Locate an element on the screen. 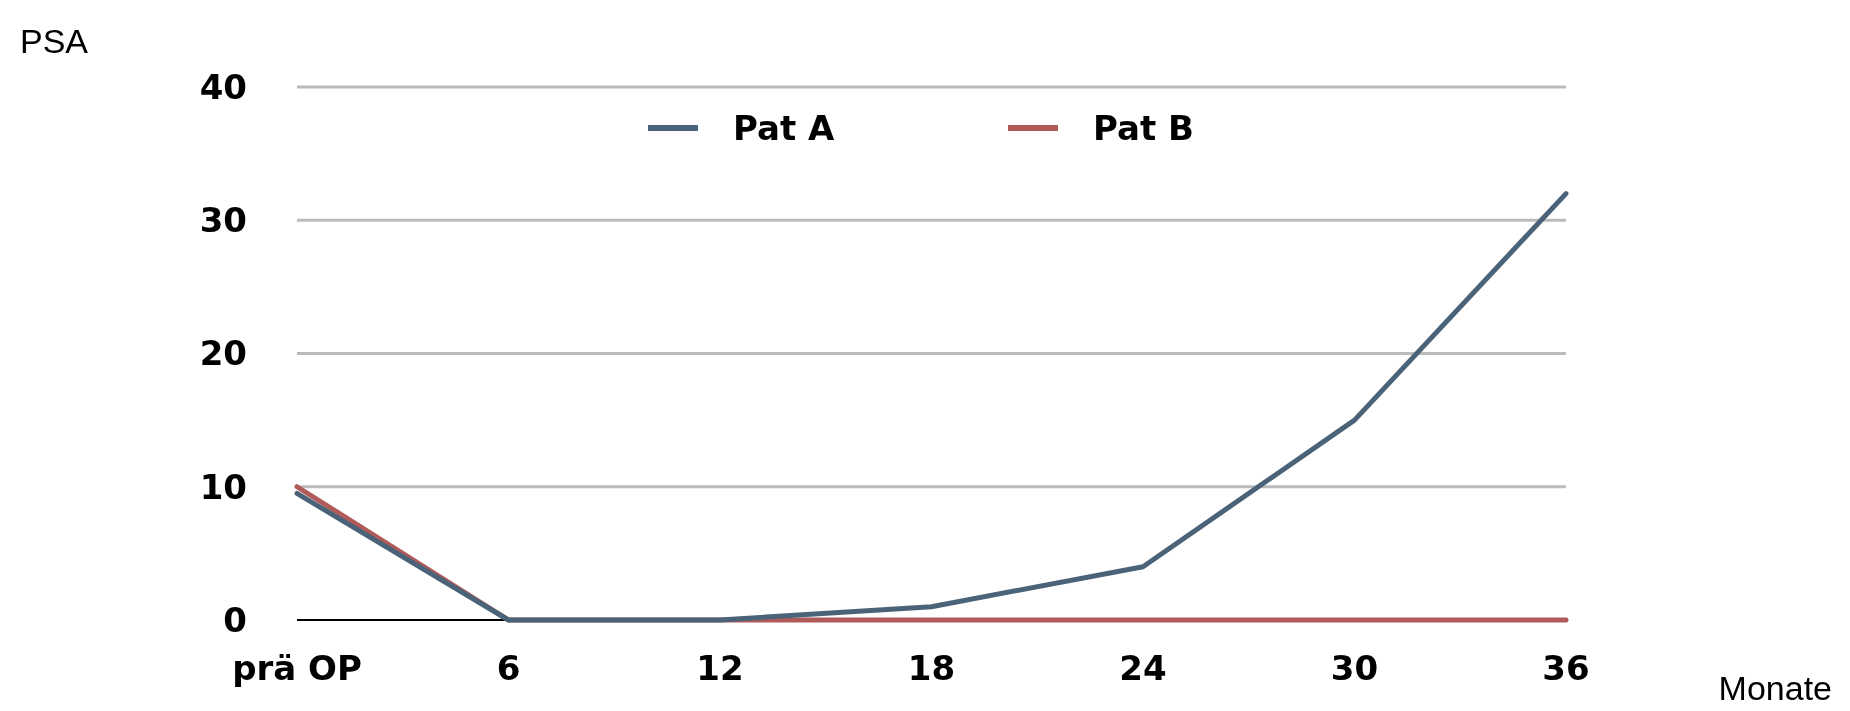  x-tick-label: 12 is located at coordinates (720, 668).